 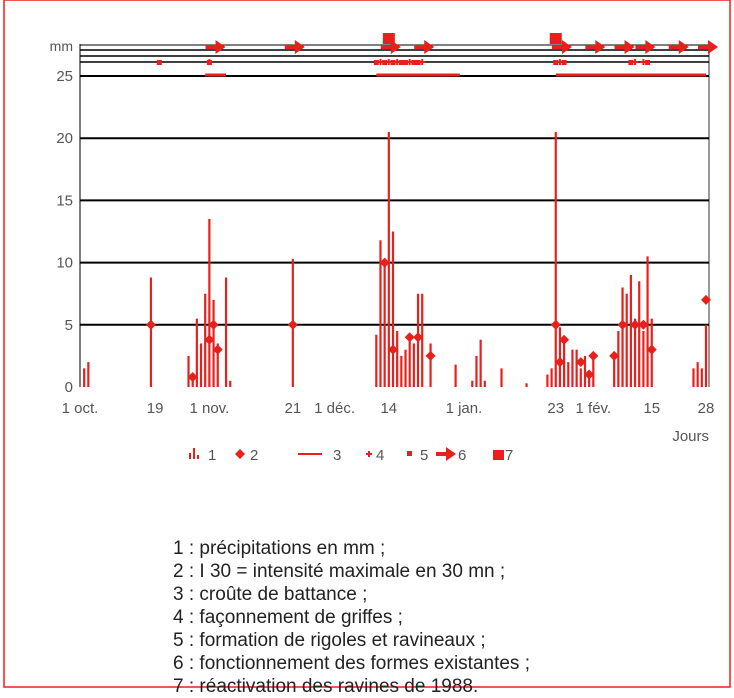 What do you see at coordinates (254, 455) in the screenshot?
I see `legend-key: 2` at bounding box center [254, 455].